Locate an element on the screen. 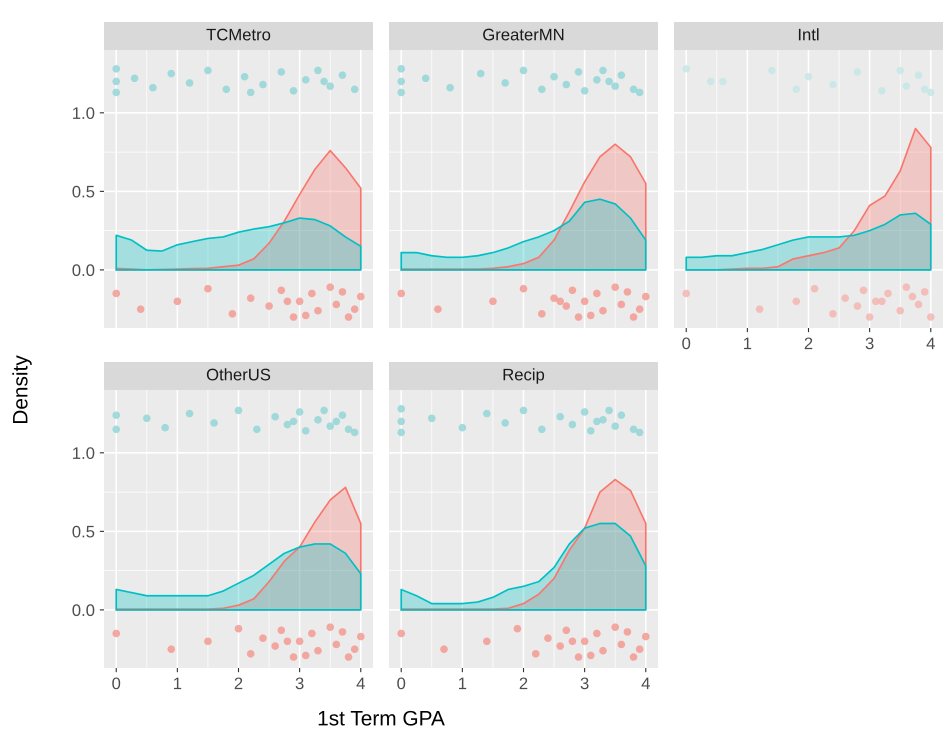 The width and height of the screenshot is (949, 742). chart-title: OtherUS is located at coordinates (238, 374).